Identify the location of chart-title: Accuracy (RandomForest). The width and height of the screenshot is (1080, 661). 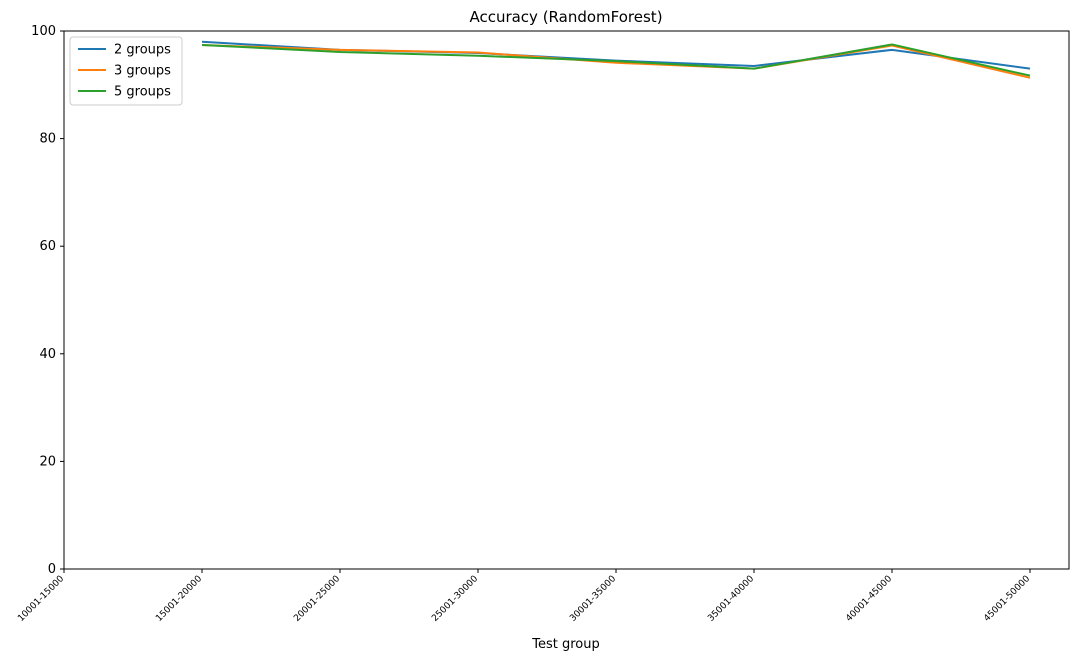
(565, 17).